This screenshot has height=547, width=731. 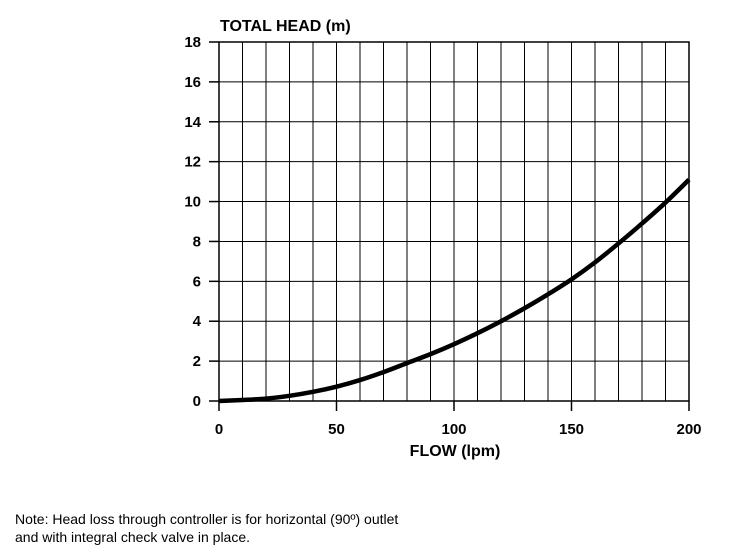 What do you see at coordinates (285, 26) in the screenshot?
I see `y-axis-label: TOTAL HEAD (m)` at bounding box center [285, 26].